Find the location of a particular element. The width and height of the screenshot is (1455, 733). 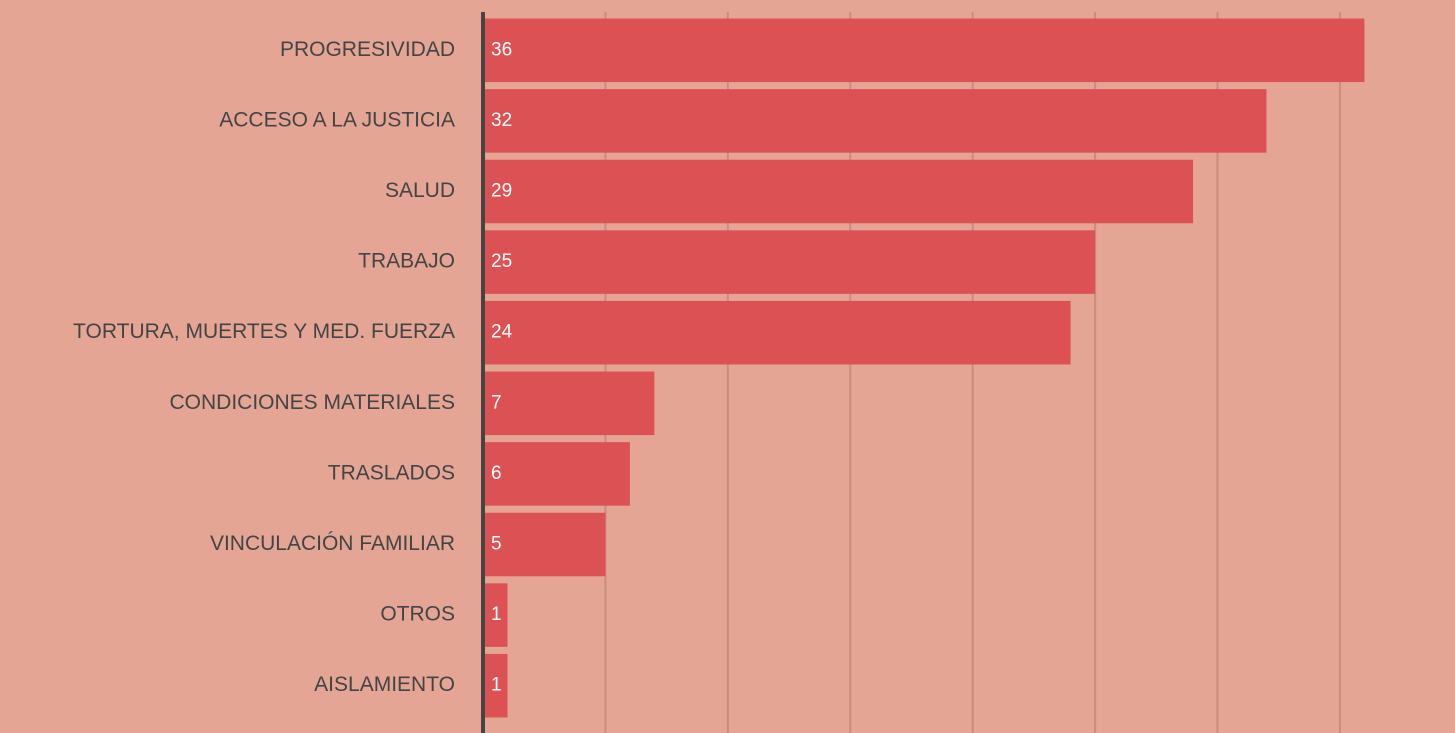

value-label: 25 is located at coordinates (501, 261).